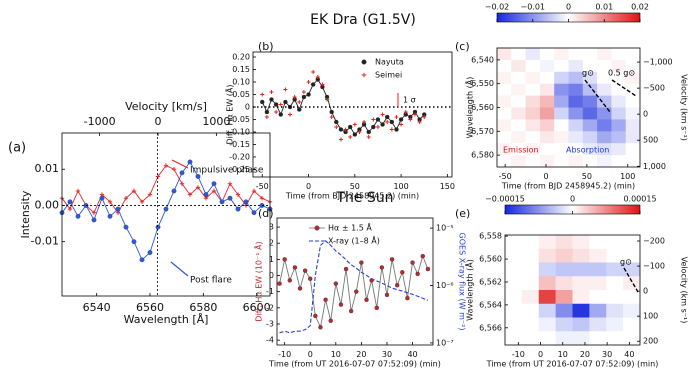 The image size is (692, 389). Describe the element at coordinates (354, 240) in the screenshot. I see `legend-label: X-ray (1–8 Å)` at that location.